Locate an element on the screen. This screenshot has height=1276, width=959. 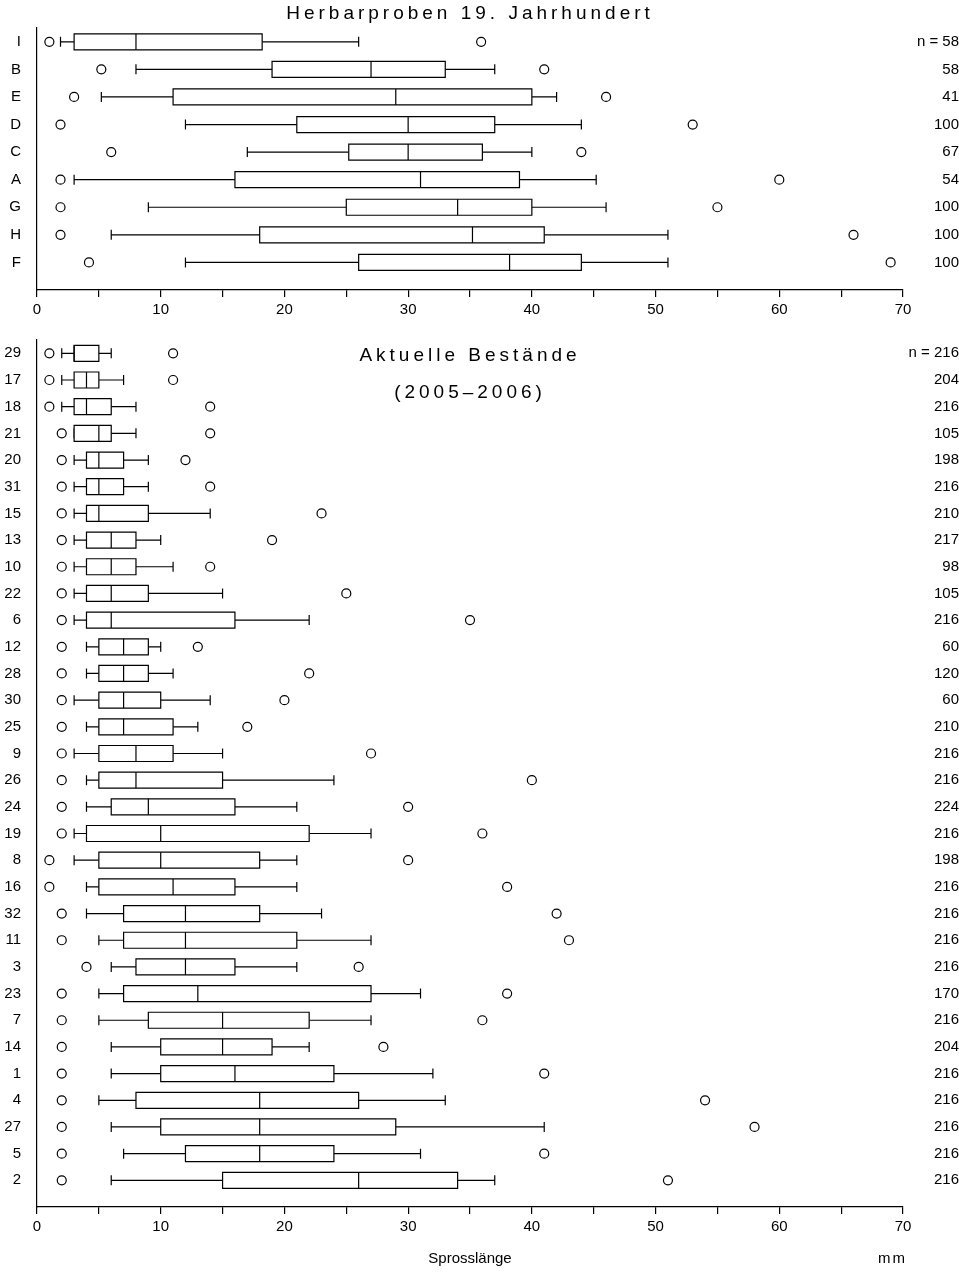
y2-tick-label: 120 is located at coordinates (946, 672).